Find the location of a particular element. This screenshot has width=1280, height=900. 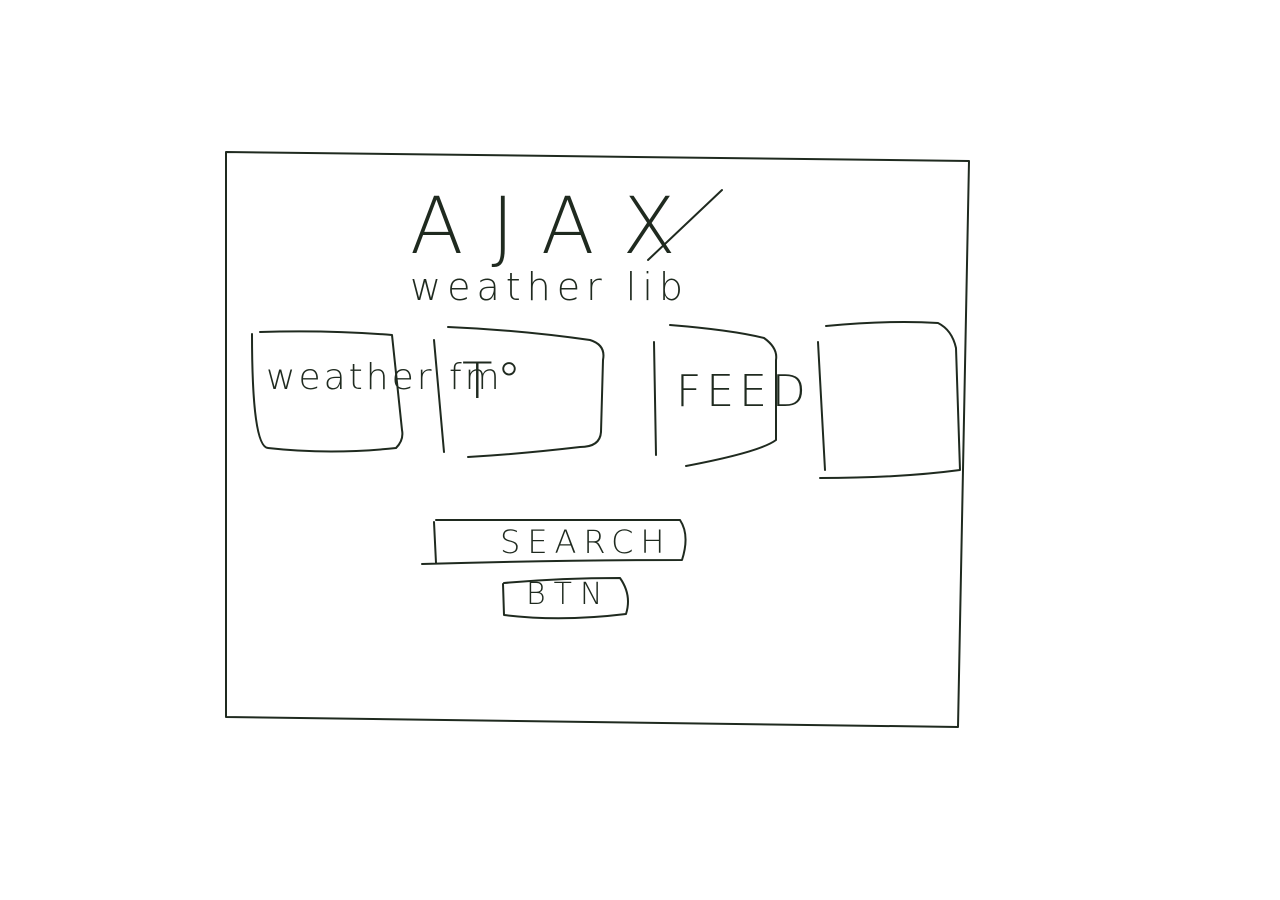

button-frame is located at coordinates (565, 598).